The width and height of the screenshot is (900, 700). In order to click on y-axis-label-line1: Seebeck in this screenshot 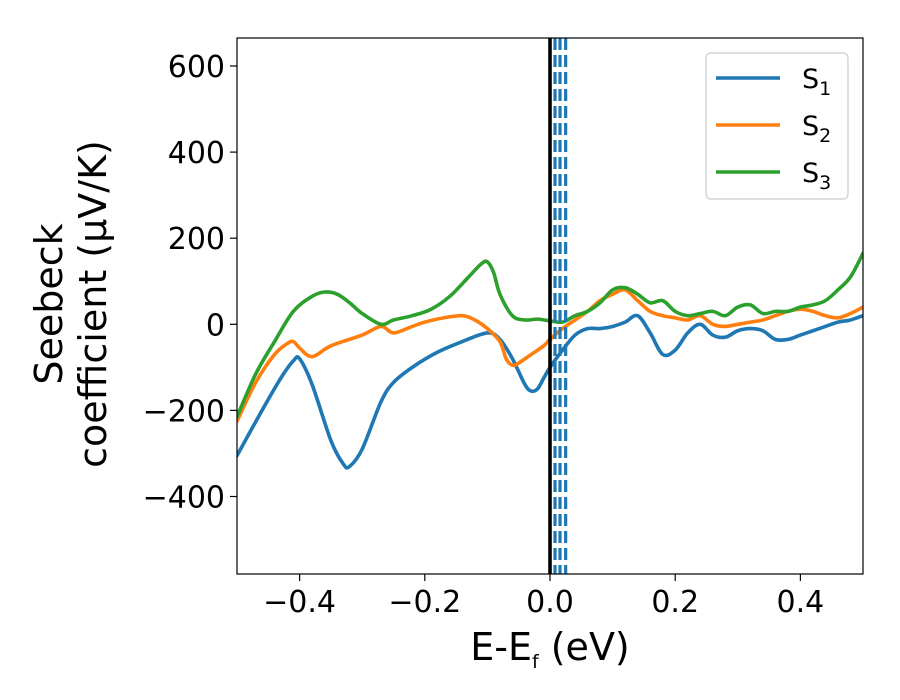, I will do `click(49, 303)`.